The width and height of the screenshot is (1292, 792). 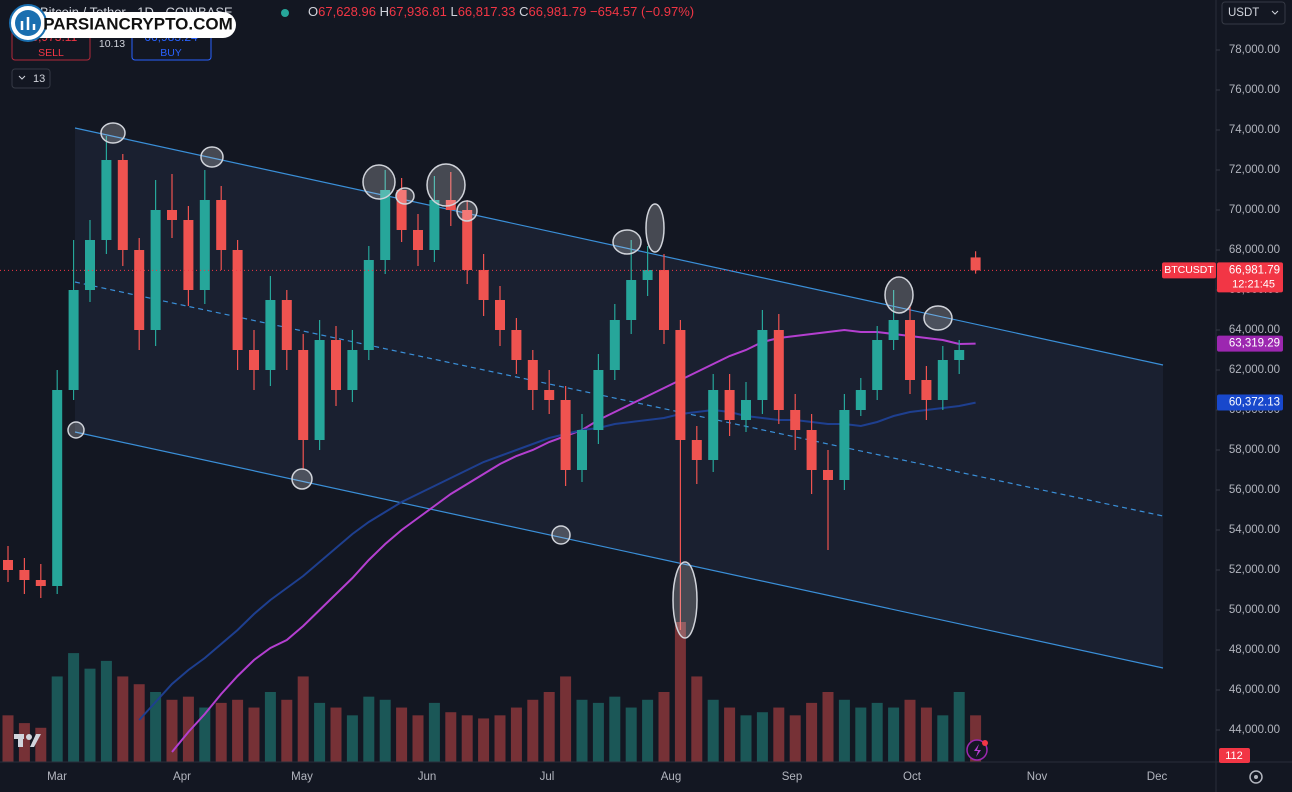 I want to click on countdown: 12:21:45, so click(x=1253, y=284).